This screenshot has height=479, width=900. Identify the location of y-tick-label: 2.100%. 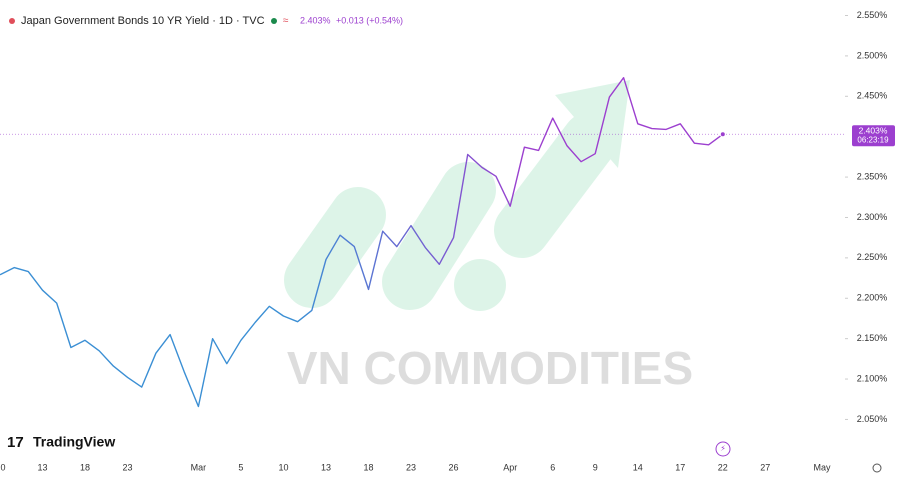
(872, 378).